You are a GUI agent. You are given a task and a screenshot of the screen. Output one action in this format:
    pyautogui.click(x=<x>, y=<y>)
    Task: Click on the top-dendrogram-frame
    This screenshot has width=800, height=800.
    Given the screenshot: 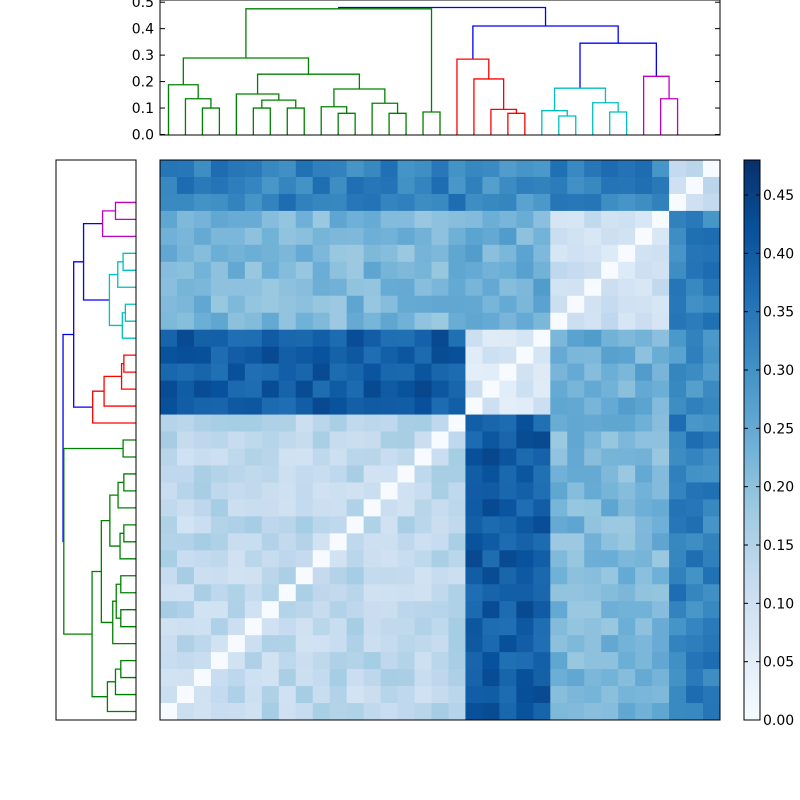 What is the action you would take?
    pyautogui.click(x=440, y=68)
    